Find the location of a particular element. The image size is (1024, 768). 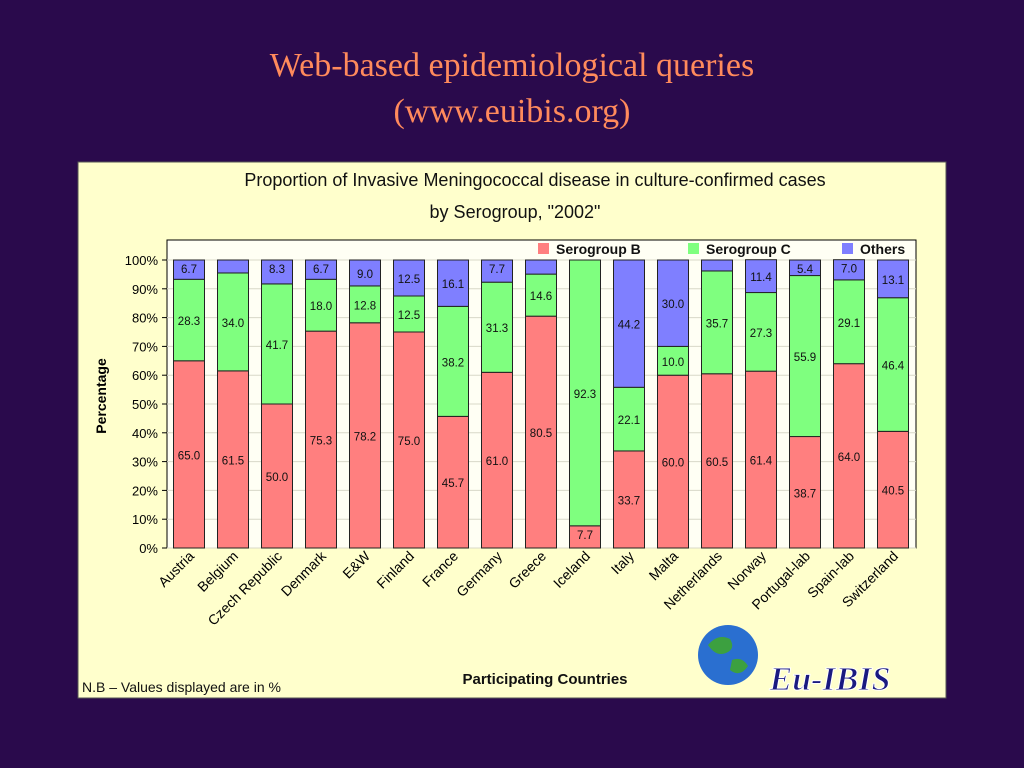

globe-icon is located at coordinates (728, 655).